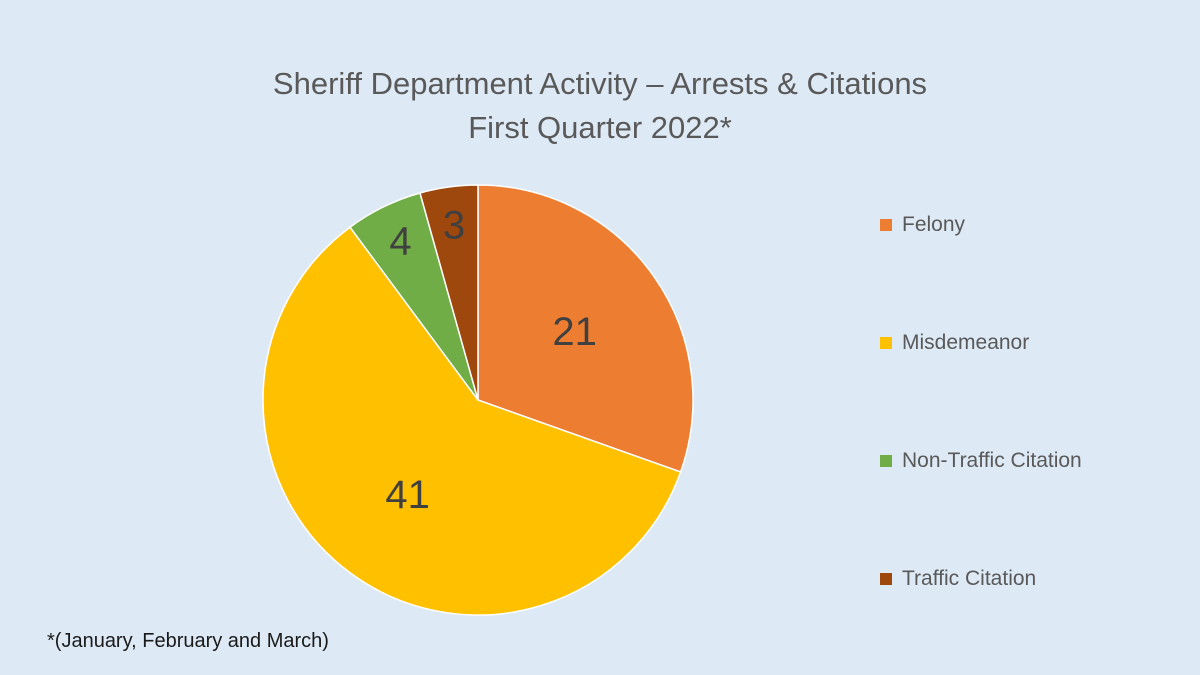 The height and width of the screenshot is (675, 1200). Describe the element at coordinates (886, 579) in the screenshot. I see `legend-swatch-traffic-citation` at that location.